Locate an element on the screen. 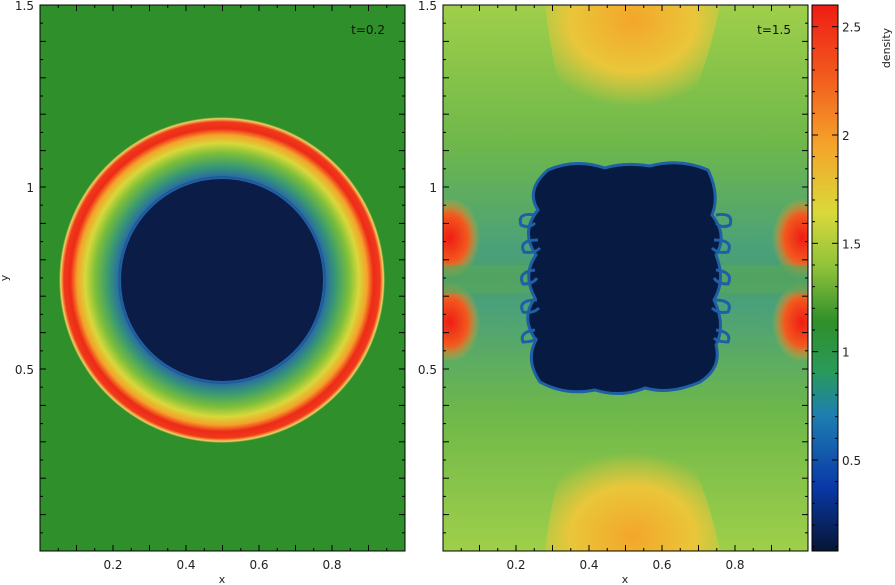  colorbar-tick-label: 1.5 is located at coordinates (851, 244).